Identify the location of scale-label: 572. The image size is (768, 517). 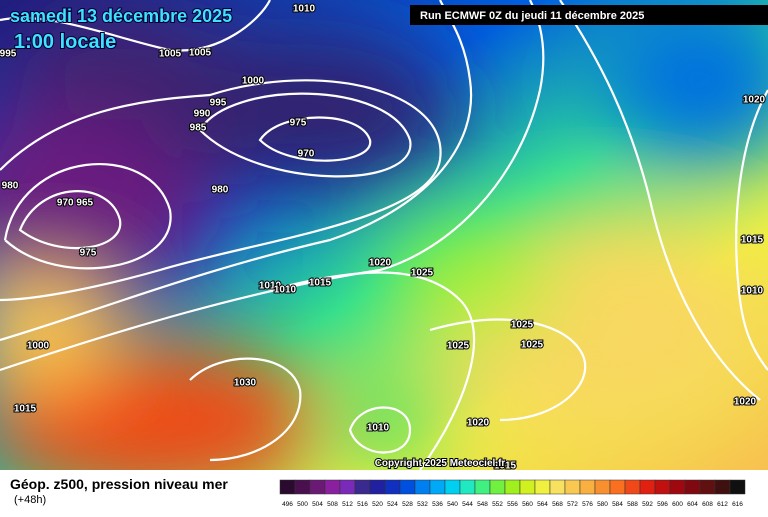
(572, 504).